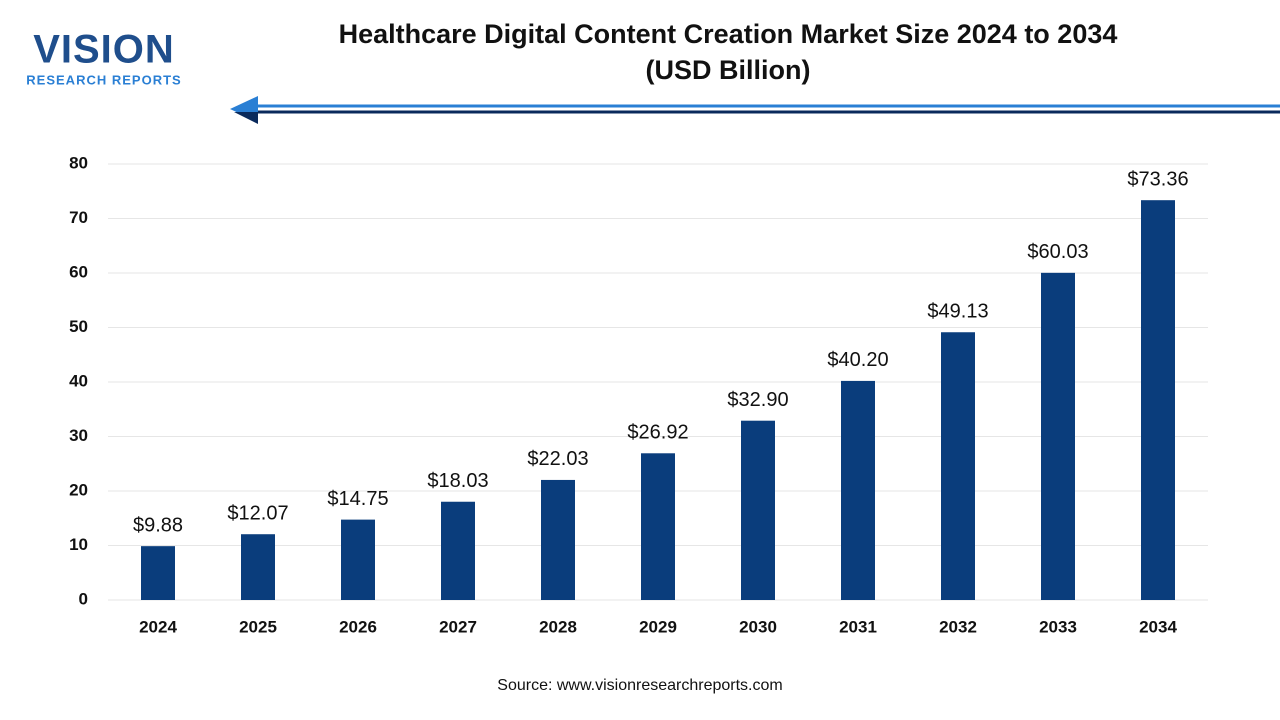  I want to click on value-label: $18.03, so click(457, 481).